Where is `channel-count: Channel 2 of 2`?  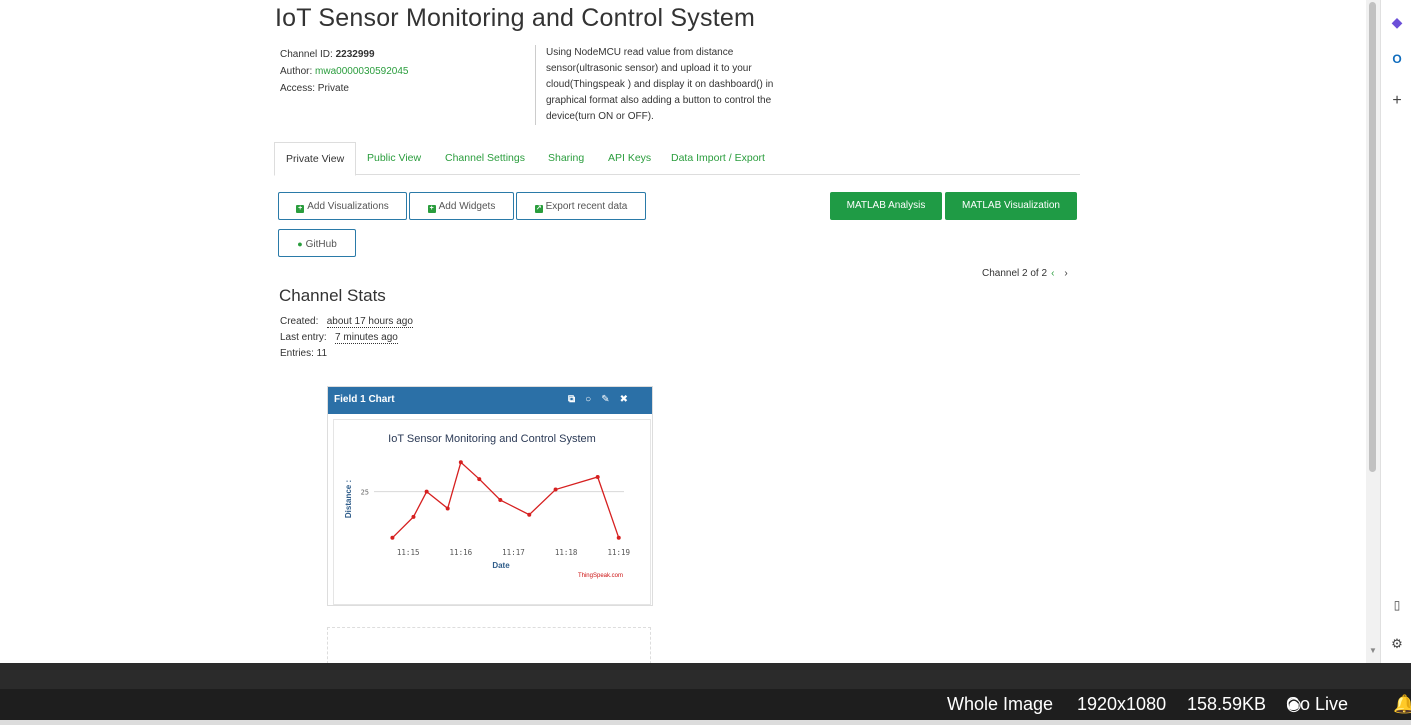 channel-count: Channel 2 of 2 is located at coordinates (1015, 273).